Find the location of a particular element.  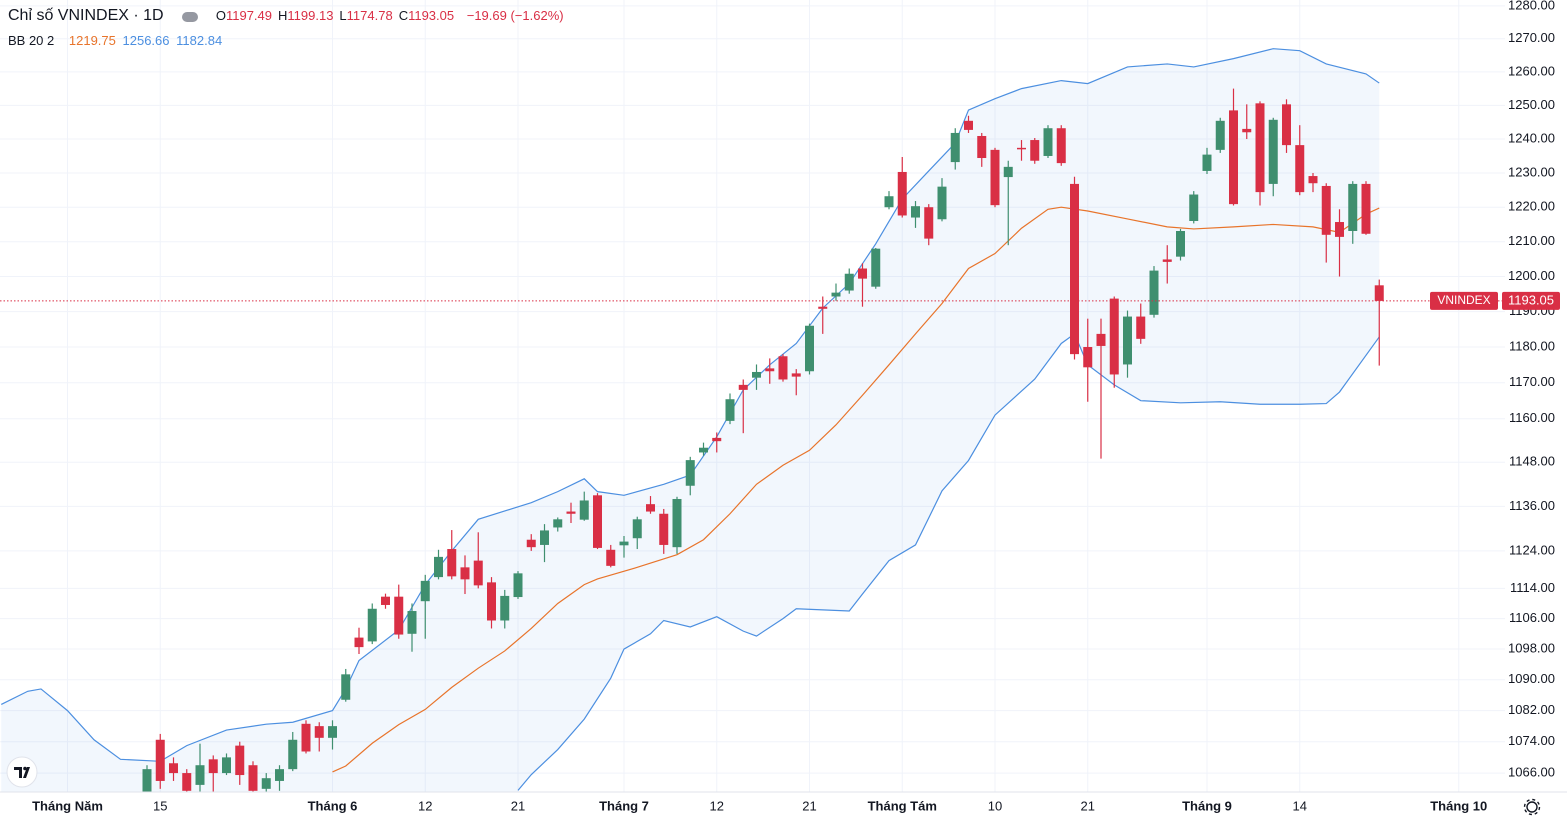

symbol-title: Chỉ số VNINDEX · 1D is located at coordinates (86, 15).